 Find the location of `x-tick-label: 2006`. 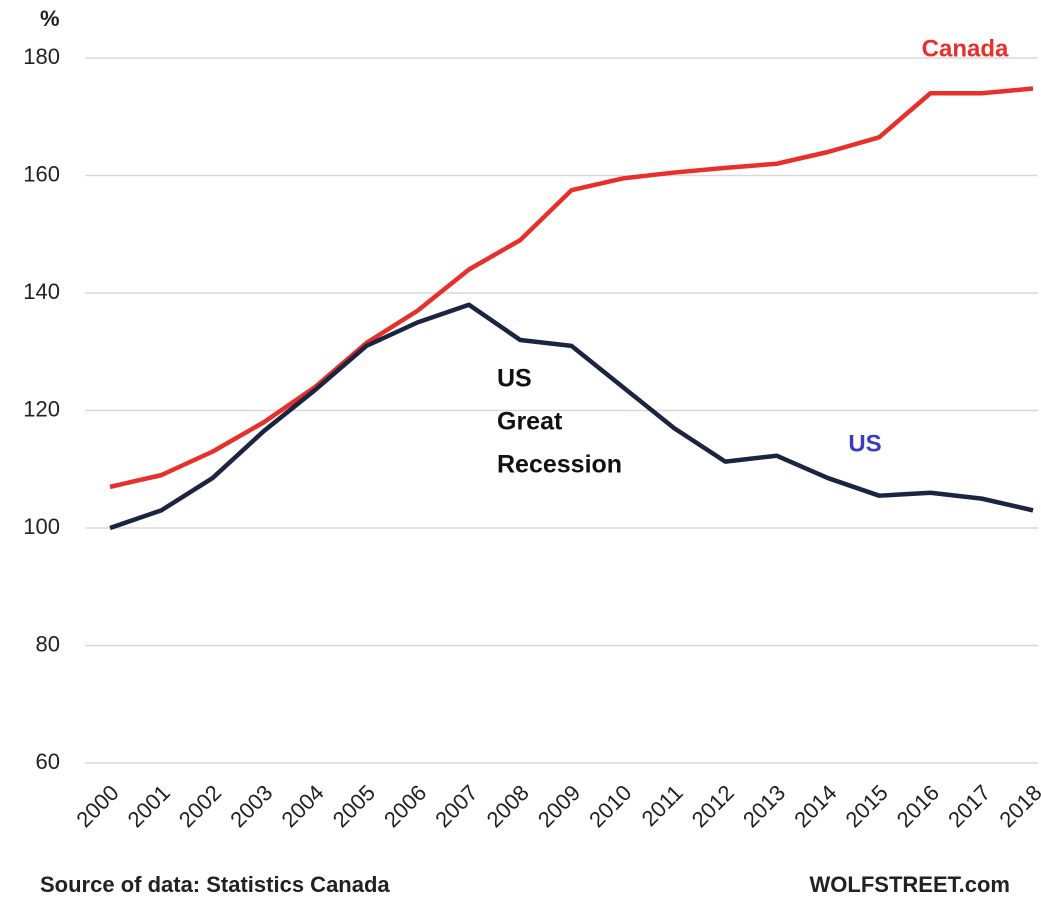

x-tick-label: 2006 is located at coordinates (405, 806).